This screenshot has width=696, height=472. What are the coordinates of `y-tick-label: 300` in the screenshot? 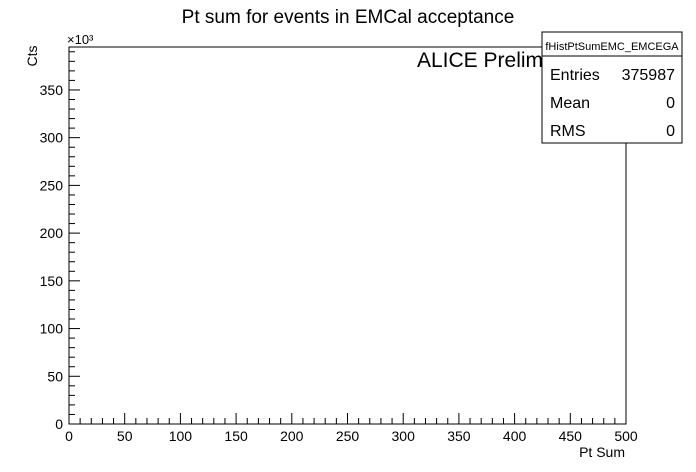 It's located at (52, 138).